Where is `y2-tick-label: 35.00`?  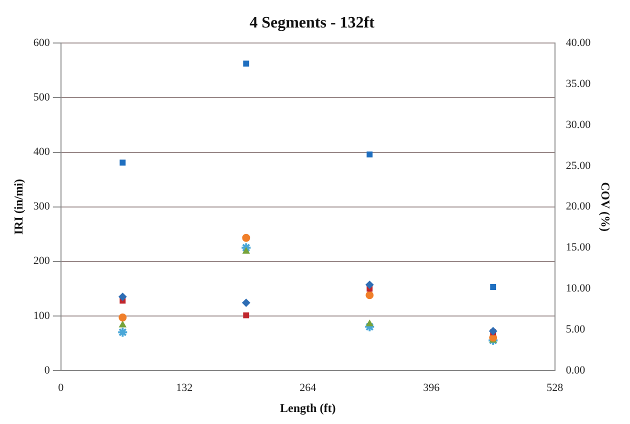 y2-tick-label: 35.00 is located at coordinates (579, 84).